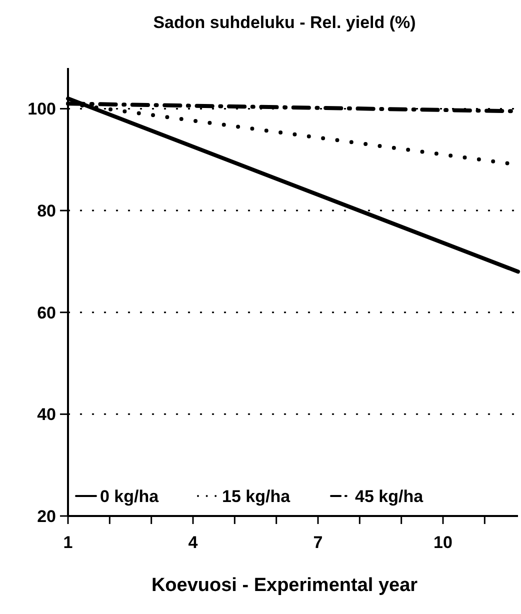 The image size is (521, 614). Describe the element at coordinates (389, 496) in the screenshot. I see `legend-label: 45 kg/ha` at that location.